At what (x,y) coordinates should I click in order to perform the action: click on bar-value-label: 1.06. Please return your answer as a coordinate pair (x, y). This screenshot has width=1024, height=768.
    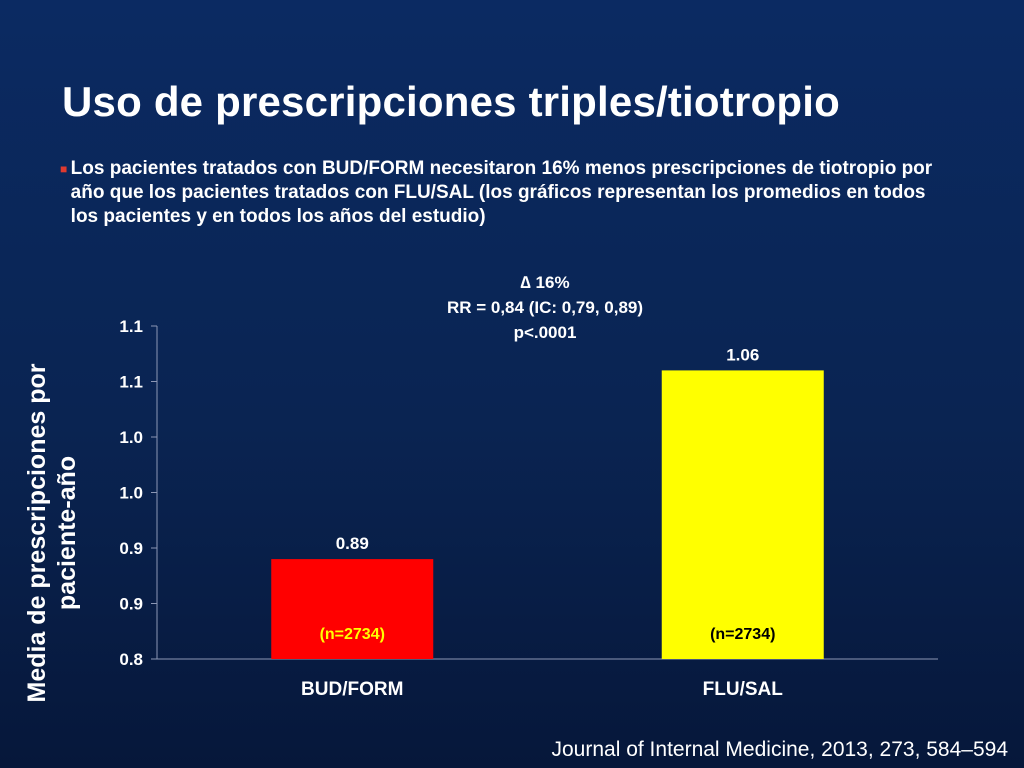
    Looking at the image, I should click on (742, 354).